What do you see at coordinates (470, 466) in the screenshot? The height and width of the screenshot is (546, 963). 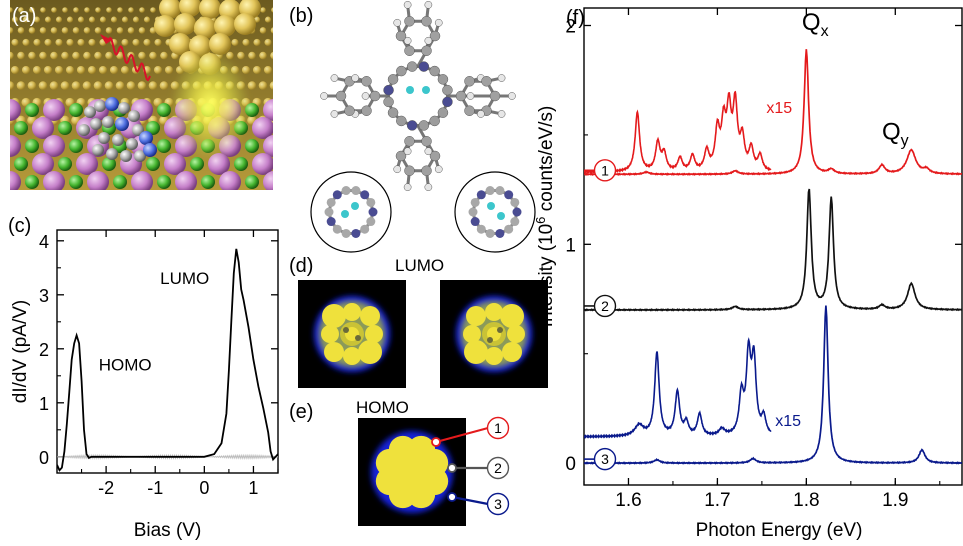 I see `homo-map-markers: 1 2 3` at bounding box center [470, 466].